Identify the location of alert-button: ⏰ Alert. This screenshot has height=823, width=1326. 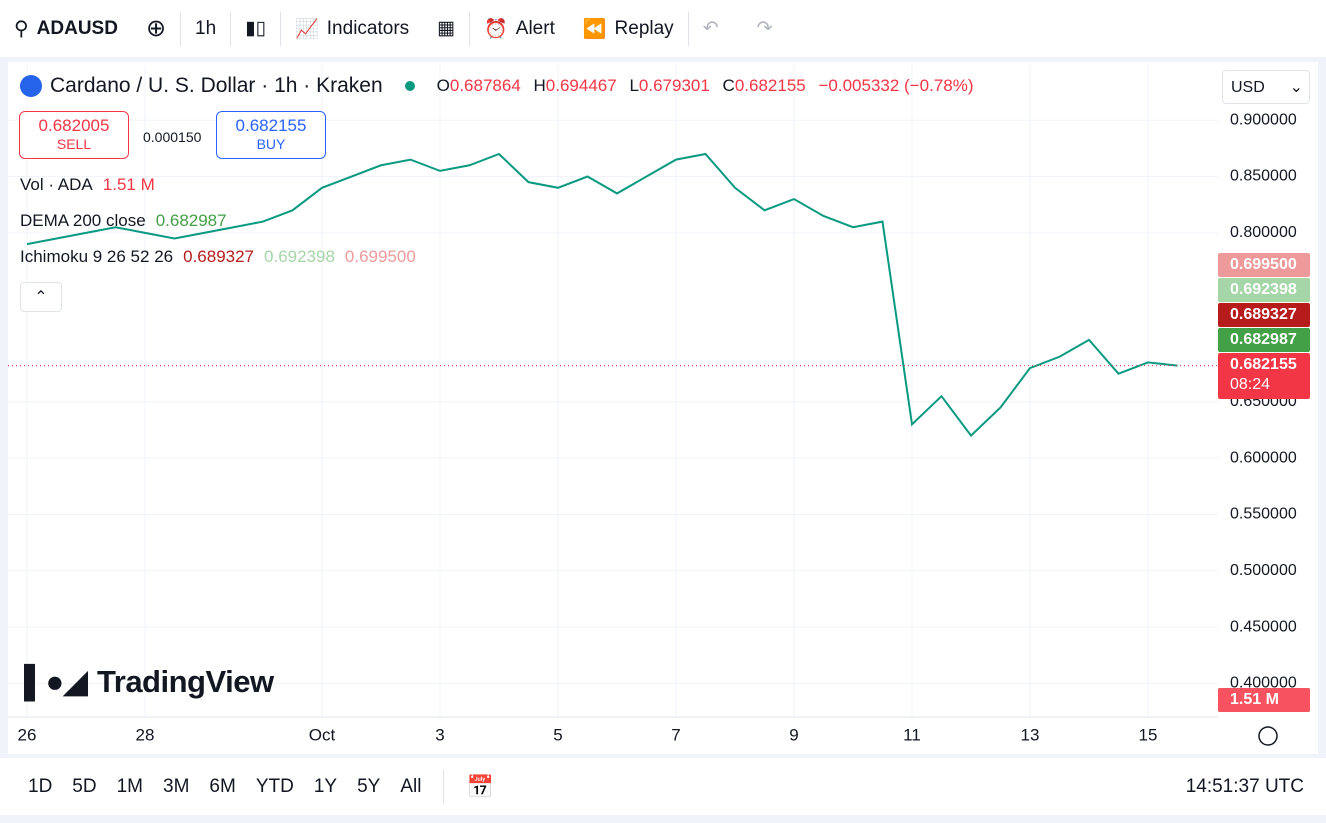
(519, 28).